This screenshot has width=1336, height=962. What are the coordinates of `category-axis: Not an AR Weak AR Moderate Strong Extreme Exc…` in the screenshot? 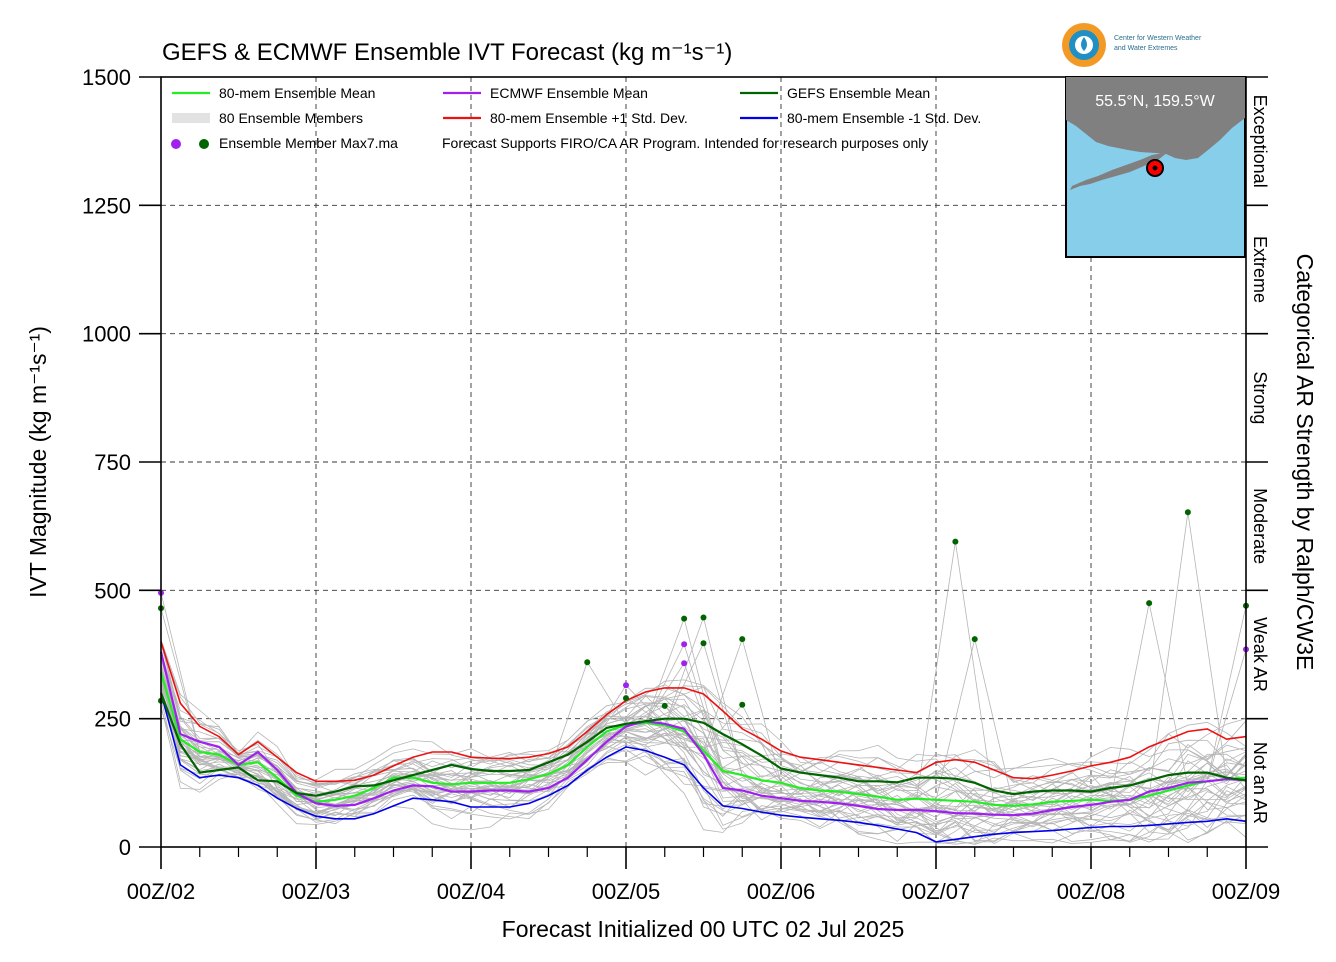 It's located at (1258, 462).